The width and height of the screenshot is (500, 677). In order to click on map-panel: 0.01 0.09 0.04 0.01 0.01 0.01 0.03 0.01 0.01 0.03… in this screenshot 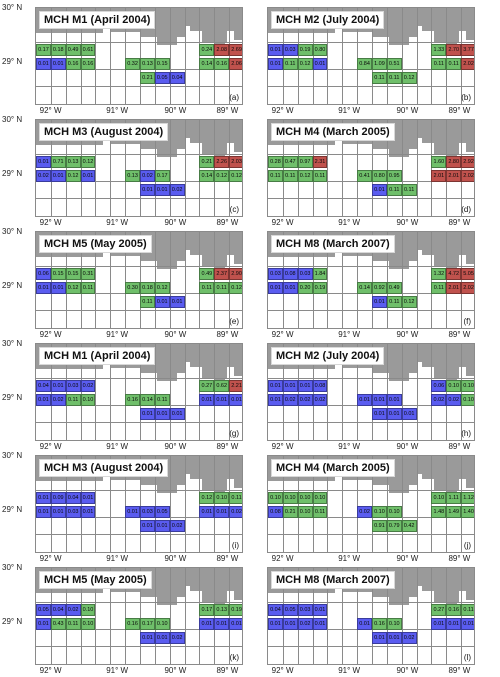, I will do `click(139, 504)`.